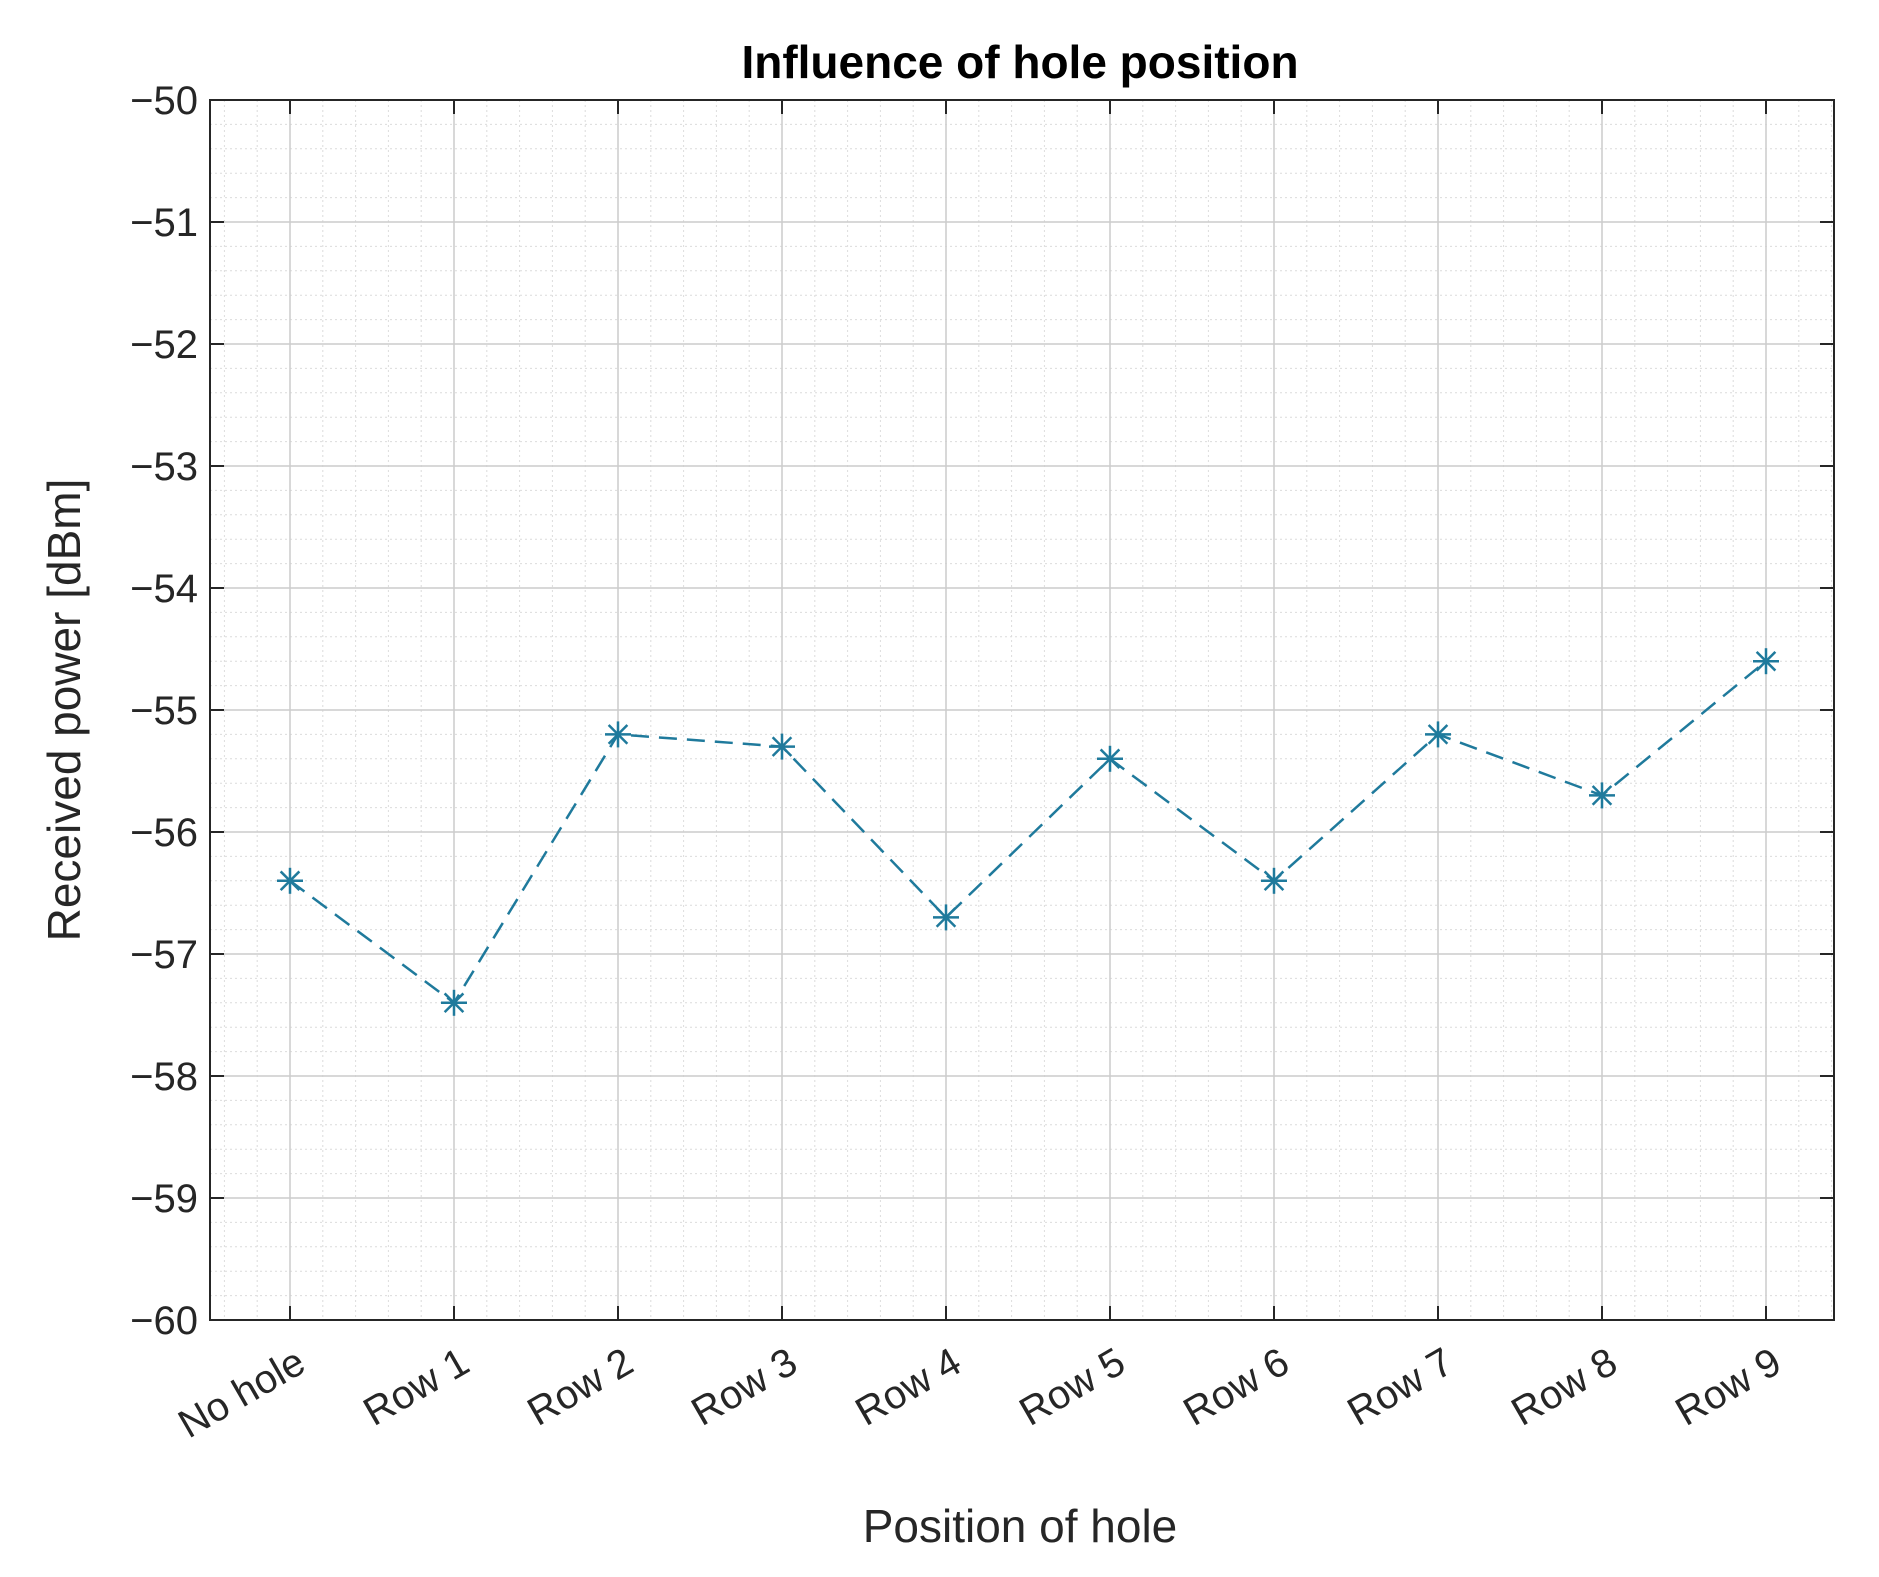 This screenshot has height=1577, width=1879. What do you see at coordinates (416, 1387) in the screenshot?
I see `x-tick-label: Row 1` at bounding box center [416, 1387].